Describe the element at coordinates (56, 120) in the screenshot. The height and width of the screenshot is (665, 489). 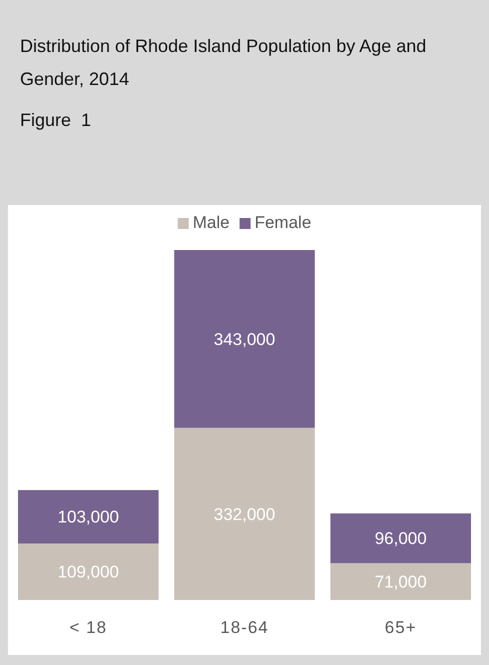
I see `chart-subtitle: Figure 1` at that location.